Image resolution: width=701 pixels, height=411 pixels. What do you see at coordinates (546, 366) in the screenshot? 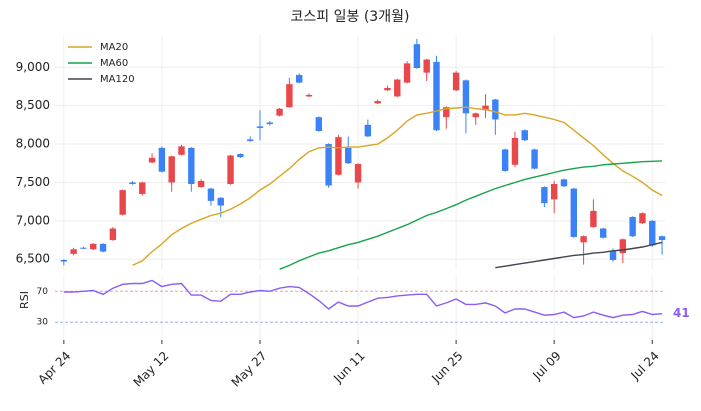
I see `x-tick-label: Jul 09` at bounding box center [546, 366].